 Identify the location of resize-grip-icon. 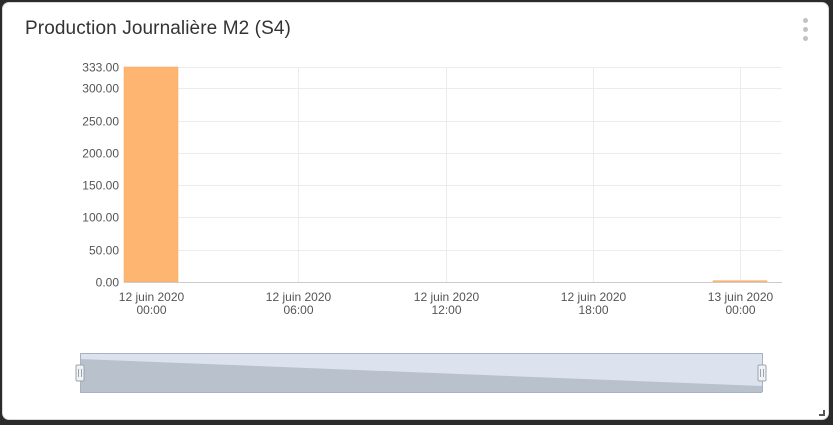
(822, 413).